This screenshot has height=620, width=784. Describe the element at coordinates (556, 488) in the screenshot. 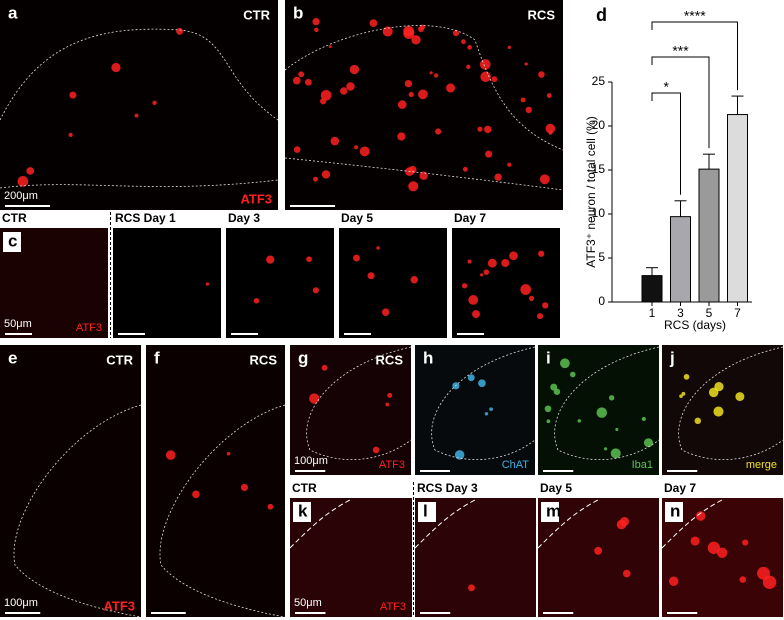

I see `panel-title: Day 5` at that location.